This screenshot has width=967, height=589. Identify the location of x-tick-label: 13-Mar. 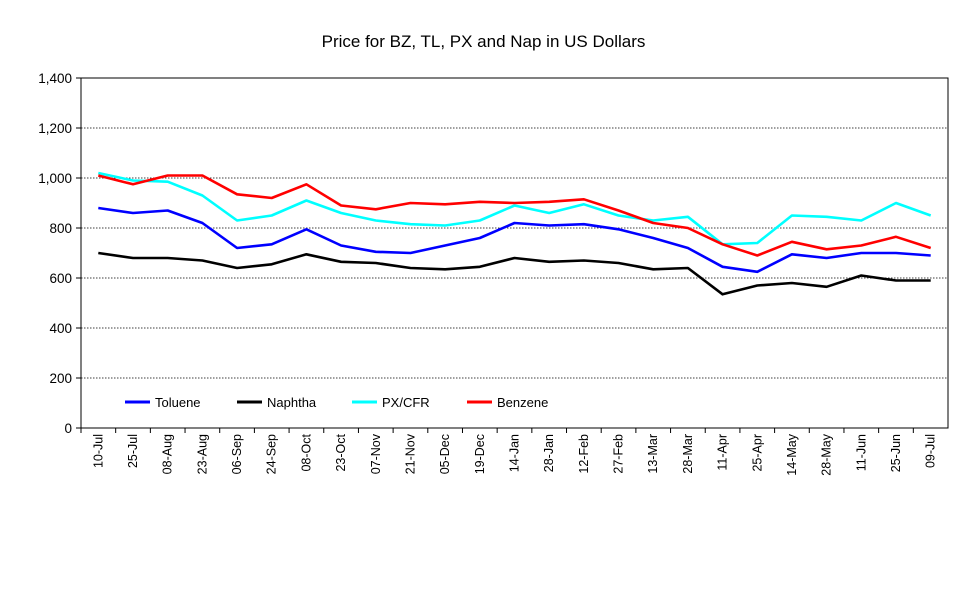
(653, 454).